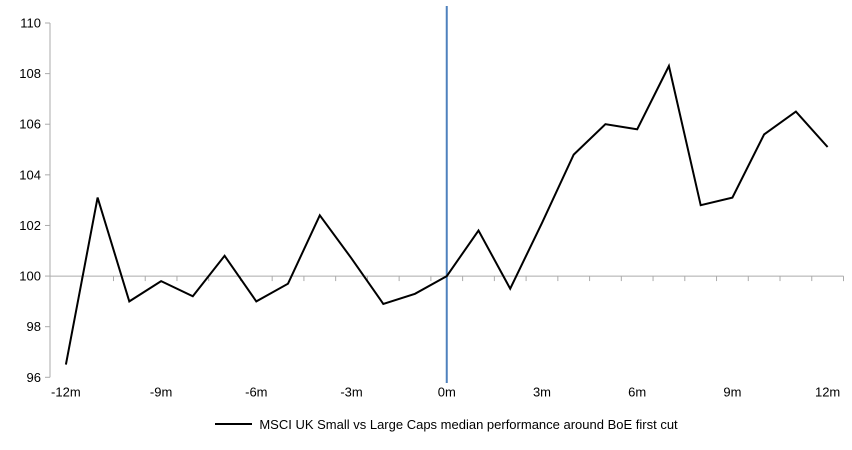 The width and height of the screenshot is (852, 450). I want to click on x-axis-tick-label: -3m, so click(351, 392).